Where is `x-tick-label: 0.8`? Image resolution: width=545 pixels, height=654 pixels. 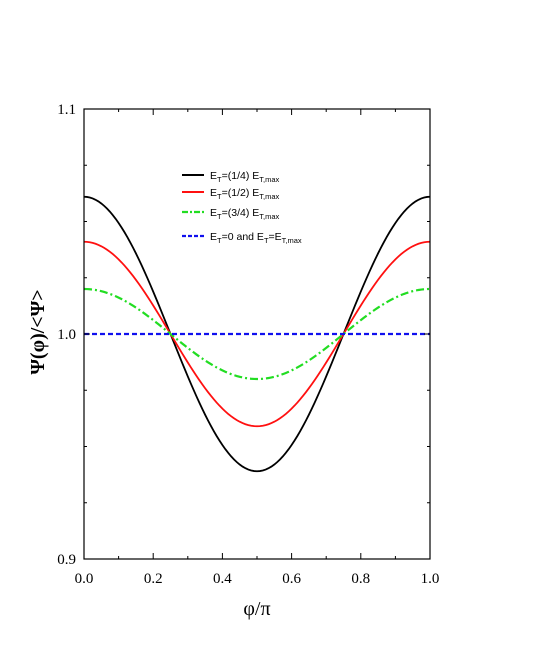
x-tick-label: 0.8 is located at coordinates (360, 579).